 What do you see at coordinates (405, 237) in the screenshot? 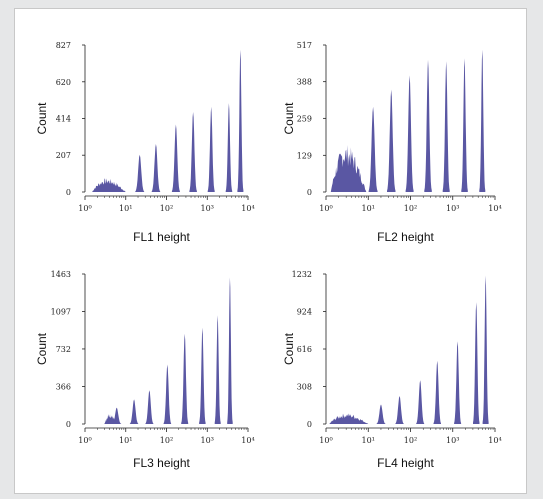
I see `x-axis-label: FL2 height` at bounding box center [405, 237].